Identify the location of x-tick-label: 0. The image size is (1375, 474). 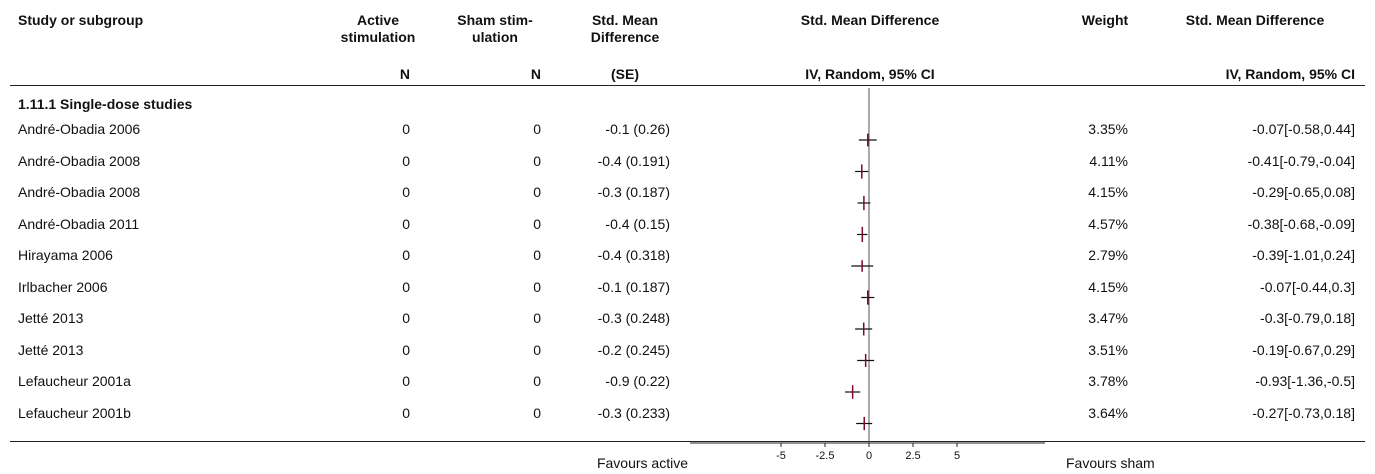
(869, 456).